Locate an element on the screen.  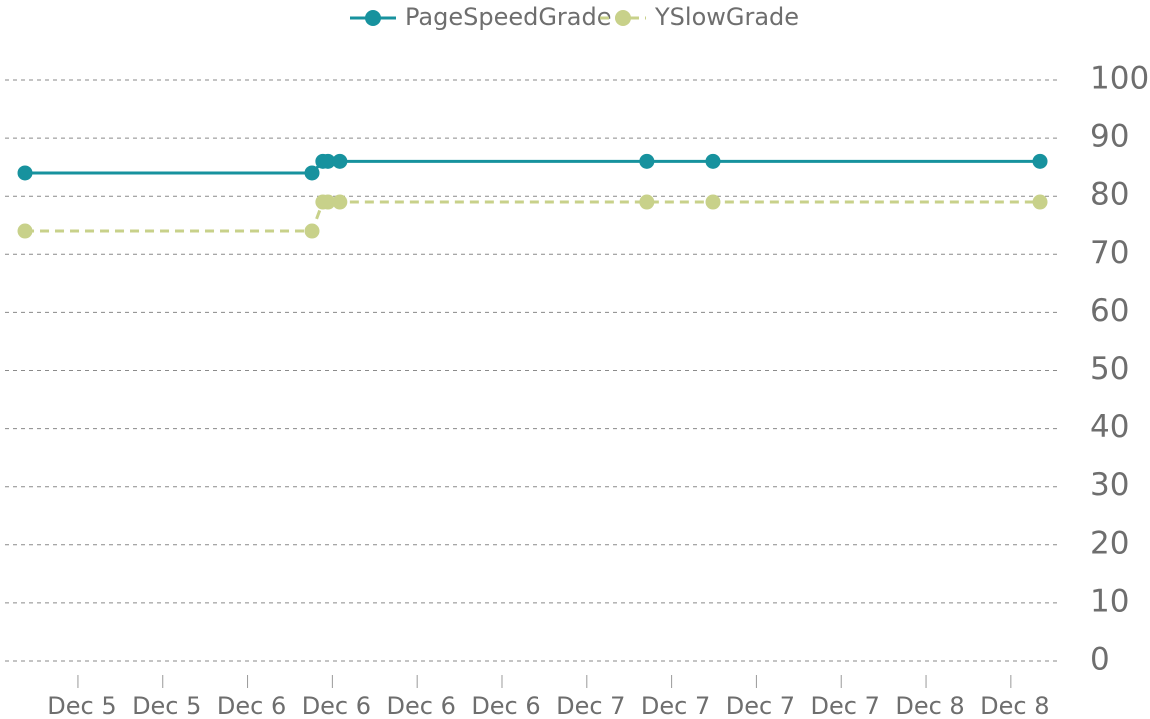
y-tick-label: 60 is located at coordinates (1109, 311).